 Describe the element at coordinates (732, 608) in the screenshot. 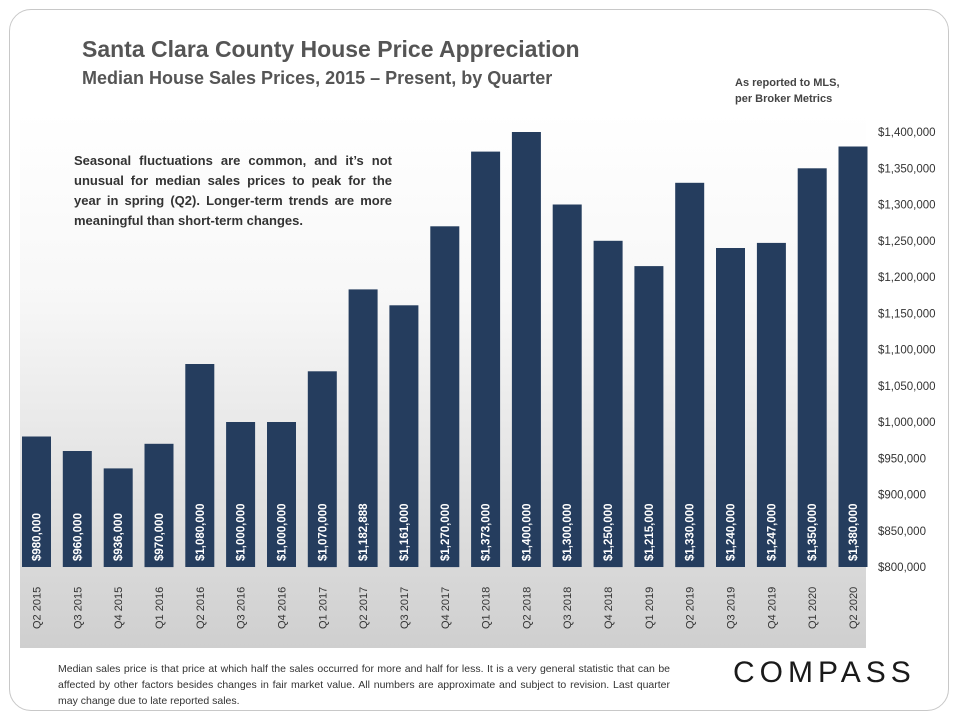

I see `x-axis-tick-label: Q3 2019` at that location.